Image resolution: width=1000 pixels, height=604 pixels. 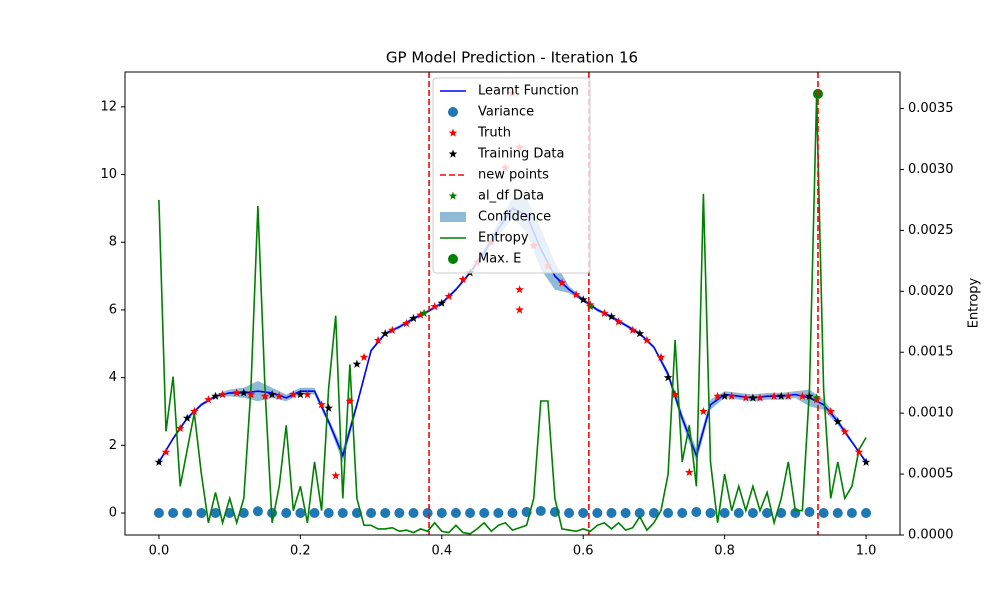 I want to click on x-tick-label: 0.0, so click(x=159, y=551).